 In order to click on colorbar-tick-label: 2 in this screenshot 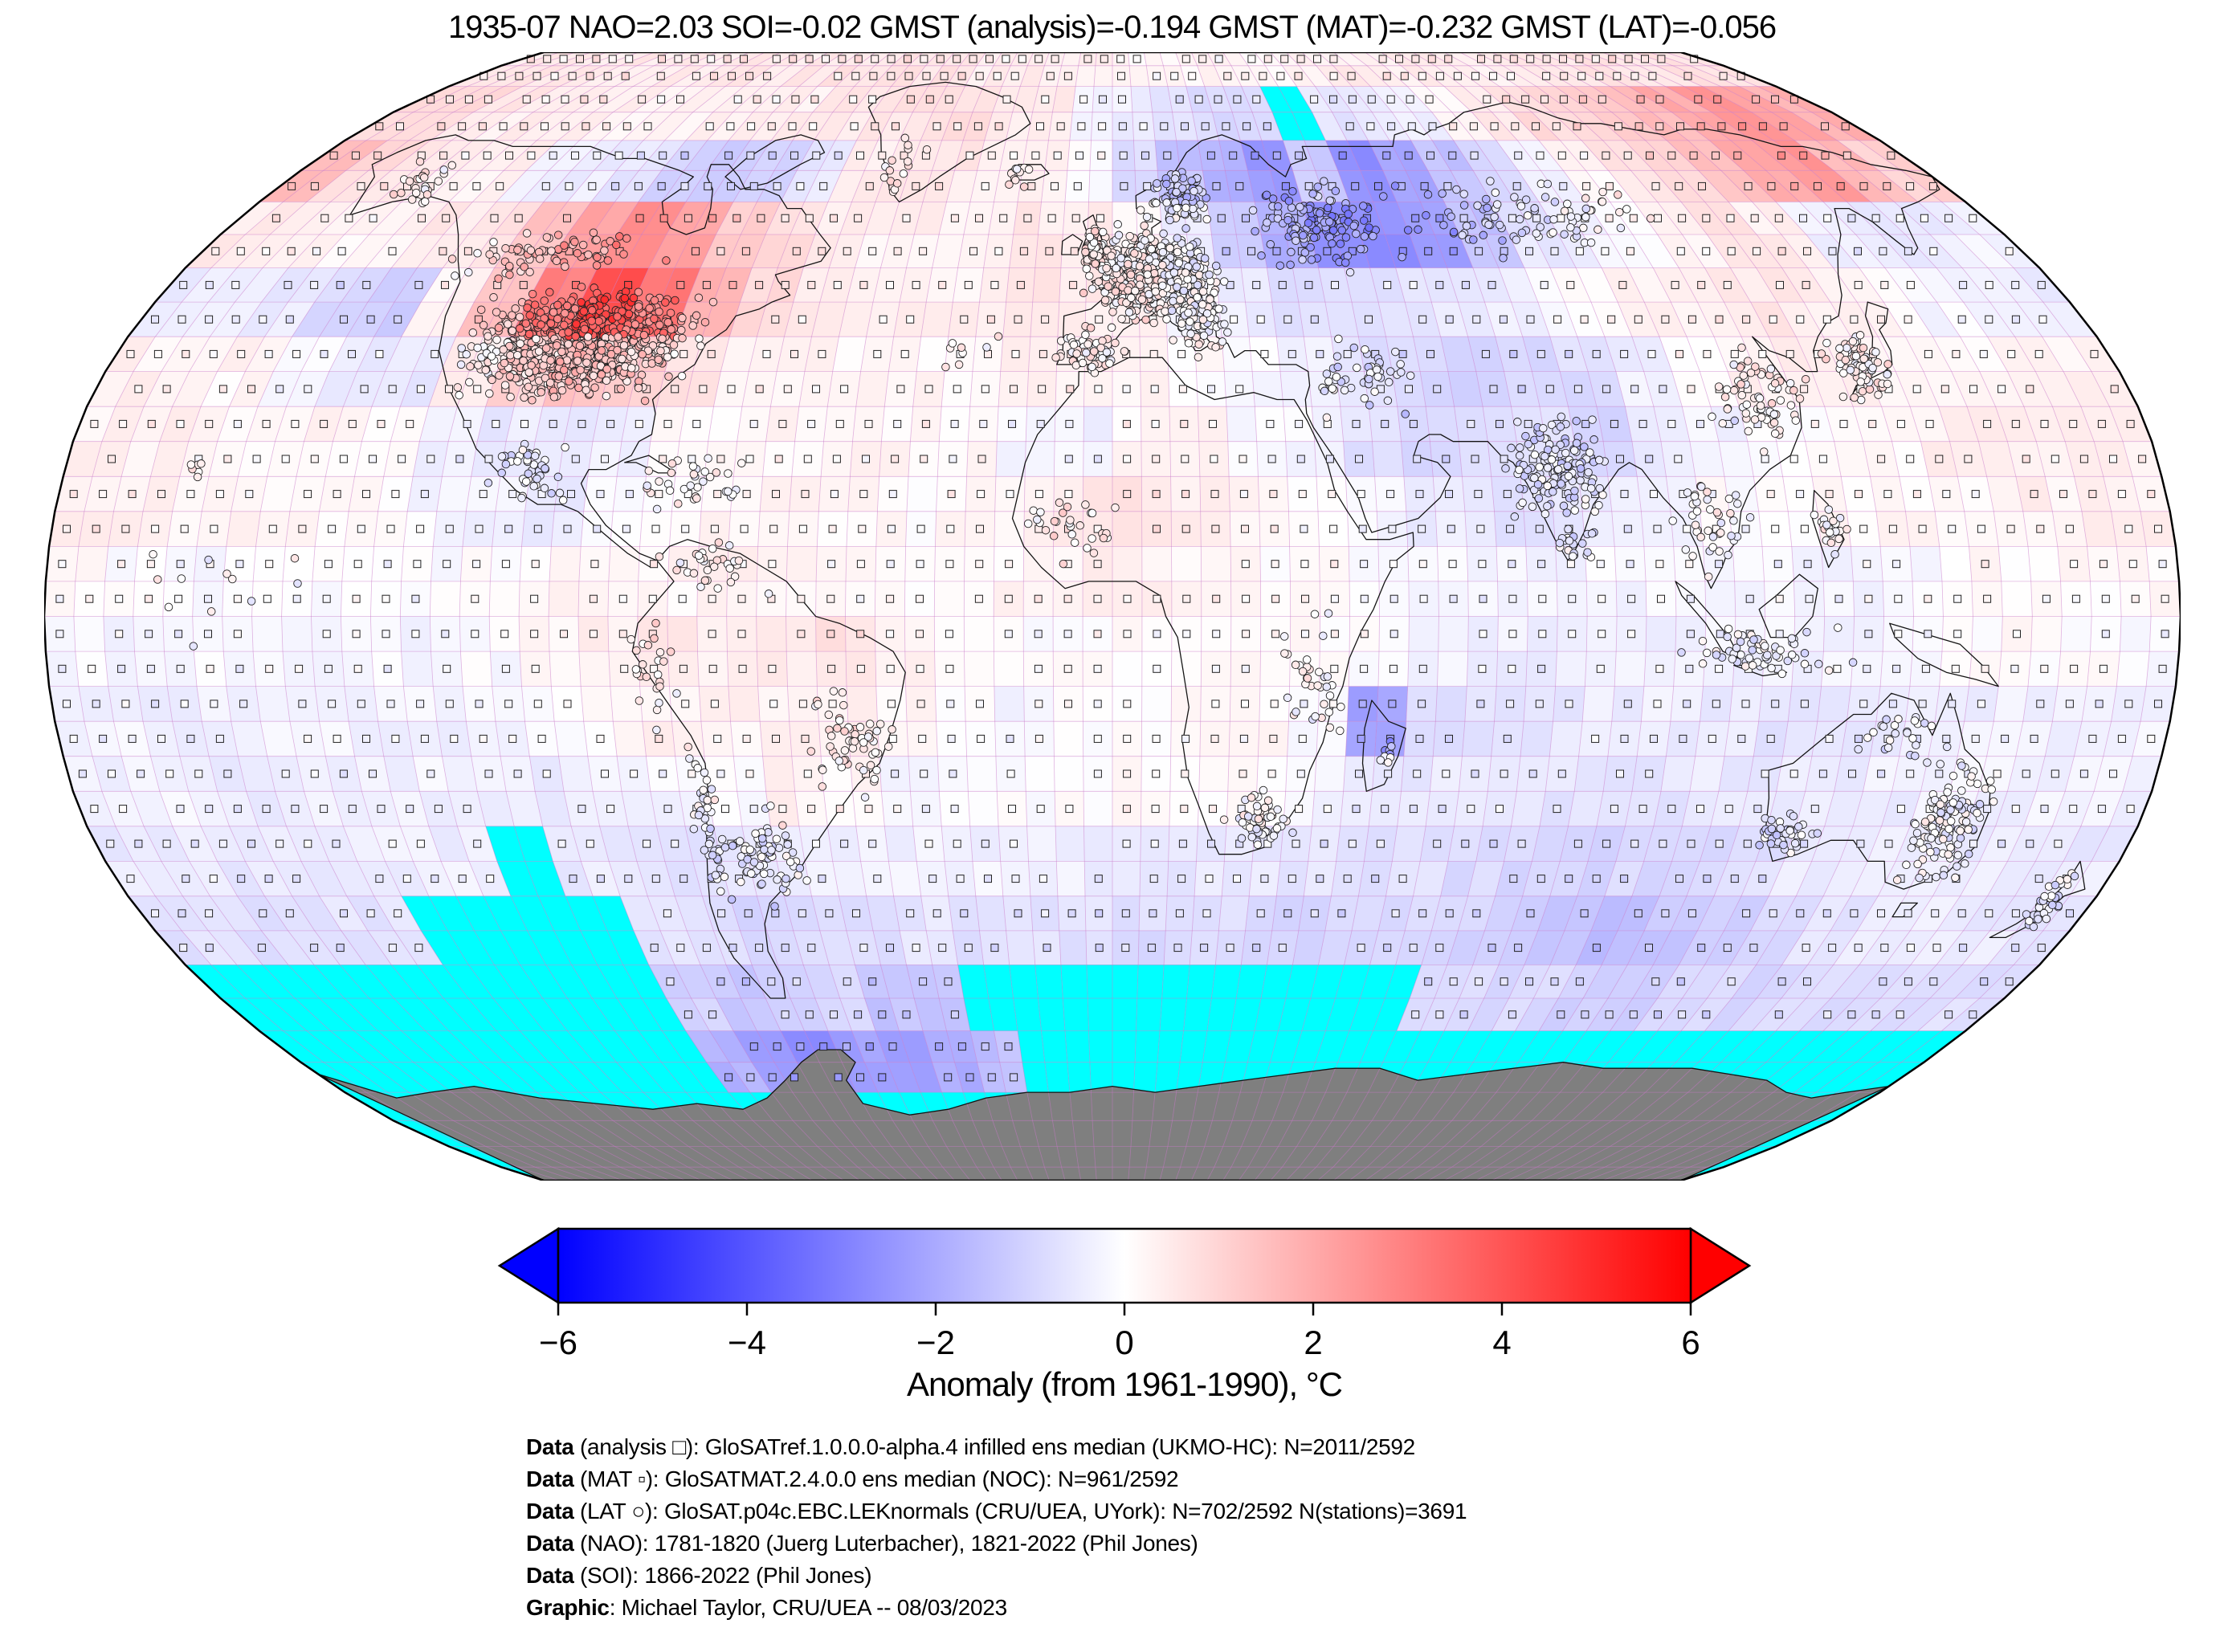, I will do `click(1313, 1342)`.